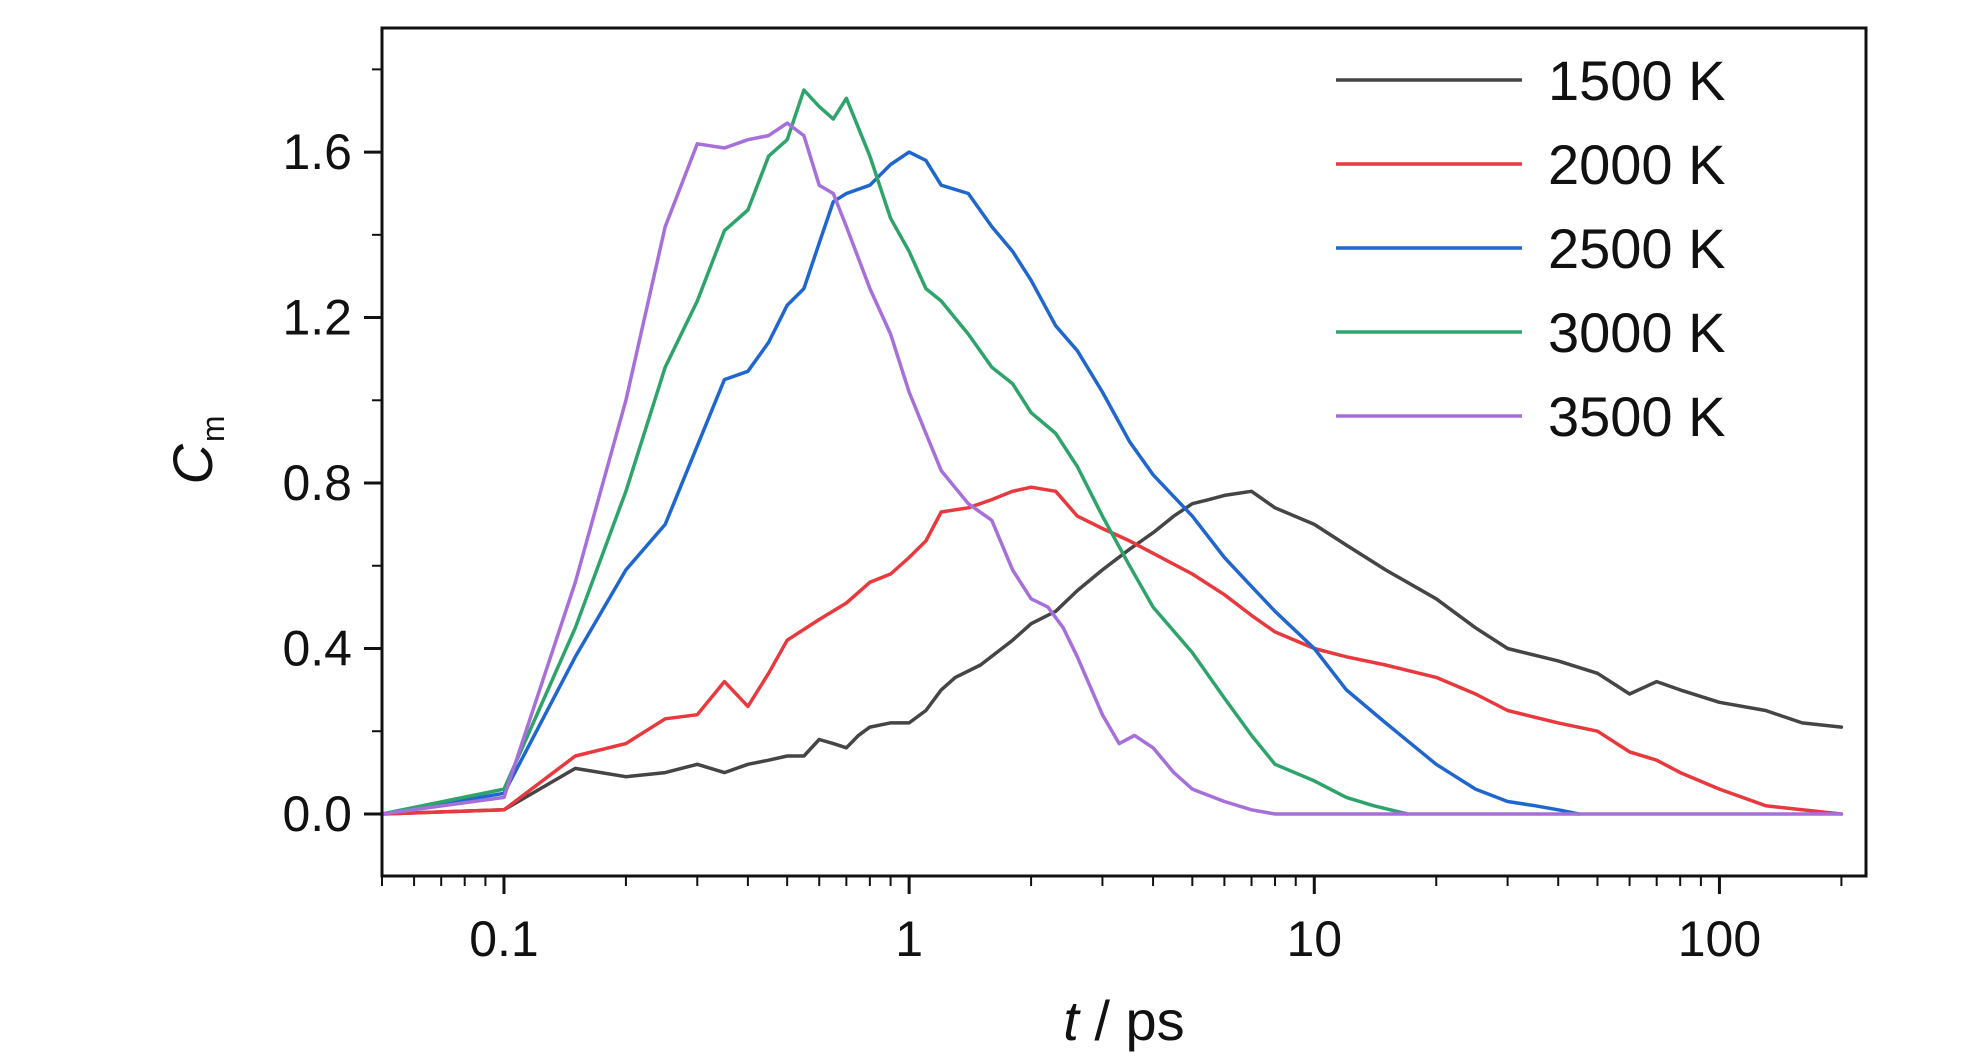 The height and width of the screenshot is (1063, 1984). What do you see at coordinates (213, 428) in the screenshot?
I see `y-axis-title-subscript: m` at bounding box center [213, 428].